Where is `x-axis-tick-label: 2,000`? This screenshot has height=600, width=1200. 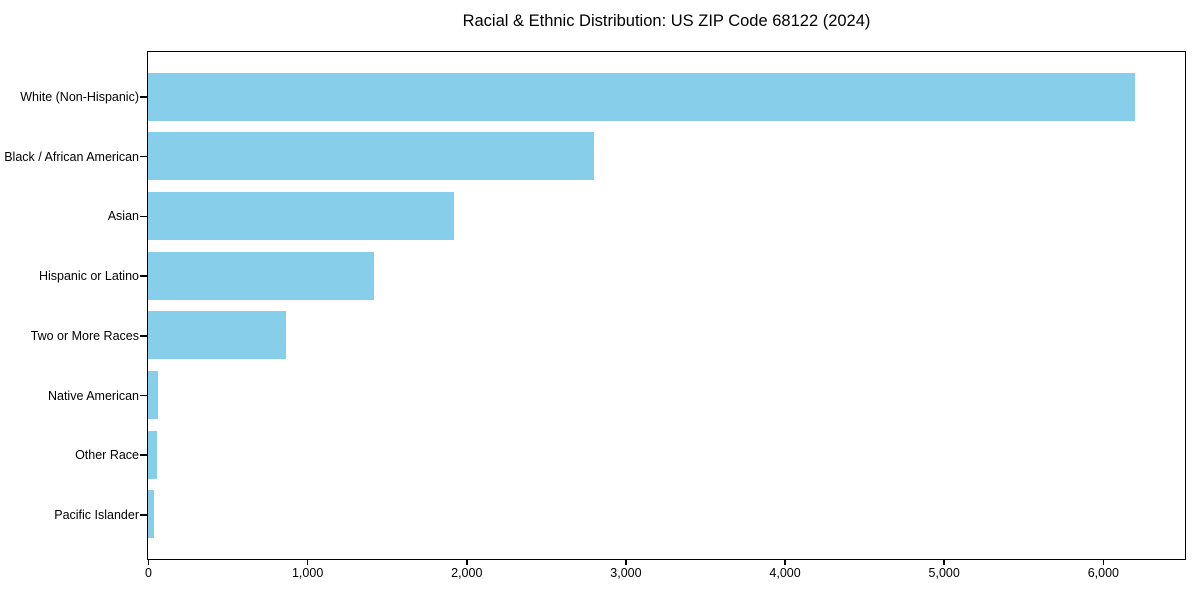 x-axis-tick-label: 2,000 is located at coordinates (467, 573).